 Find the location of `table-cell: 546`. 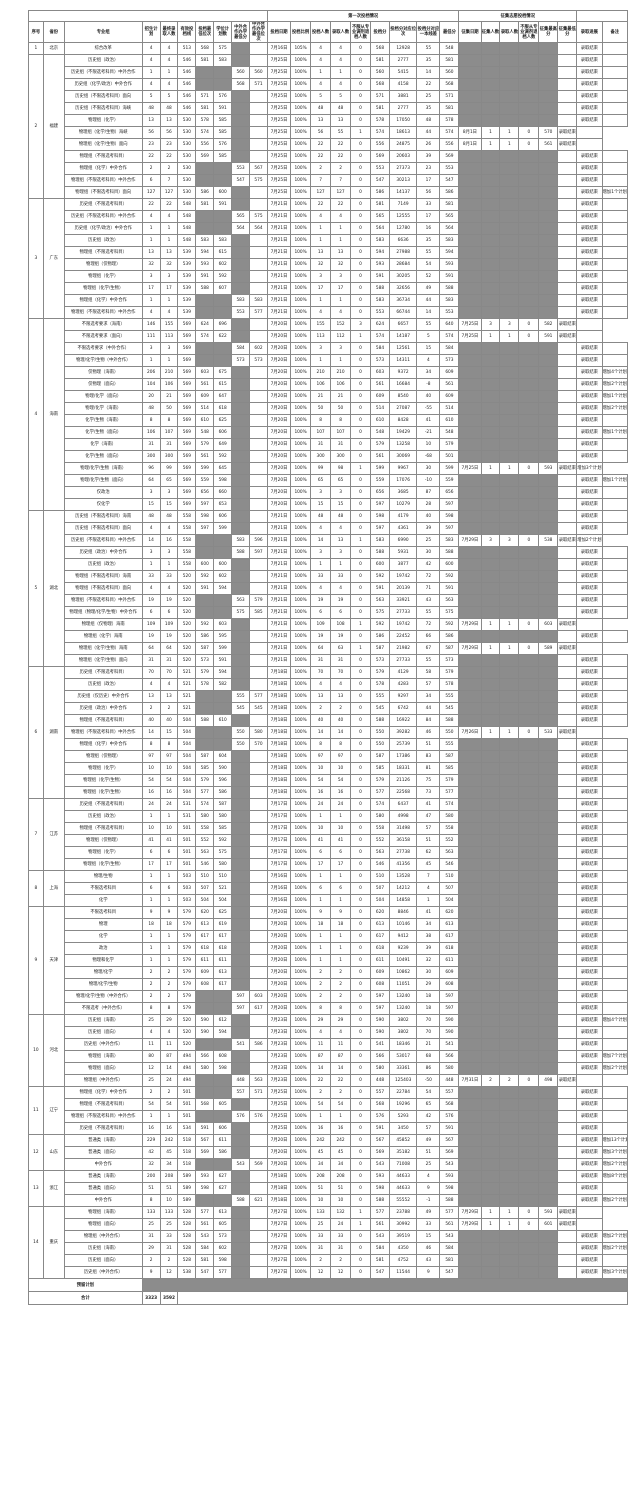

table-cell: 546 is located at coordinates (205, 864).